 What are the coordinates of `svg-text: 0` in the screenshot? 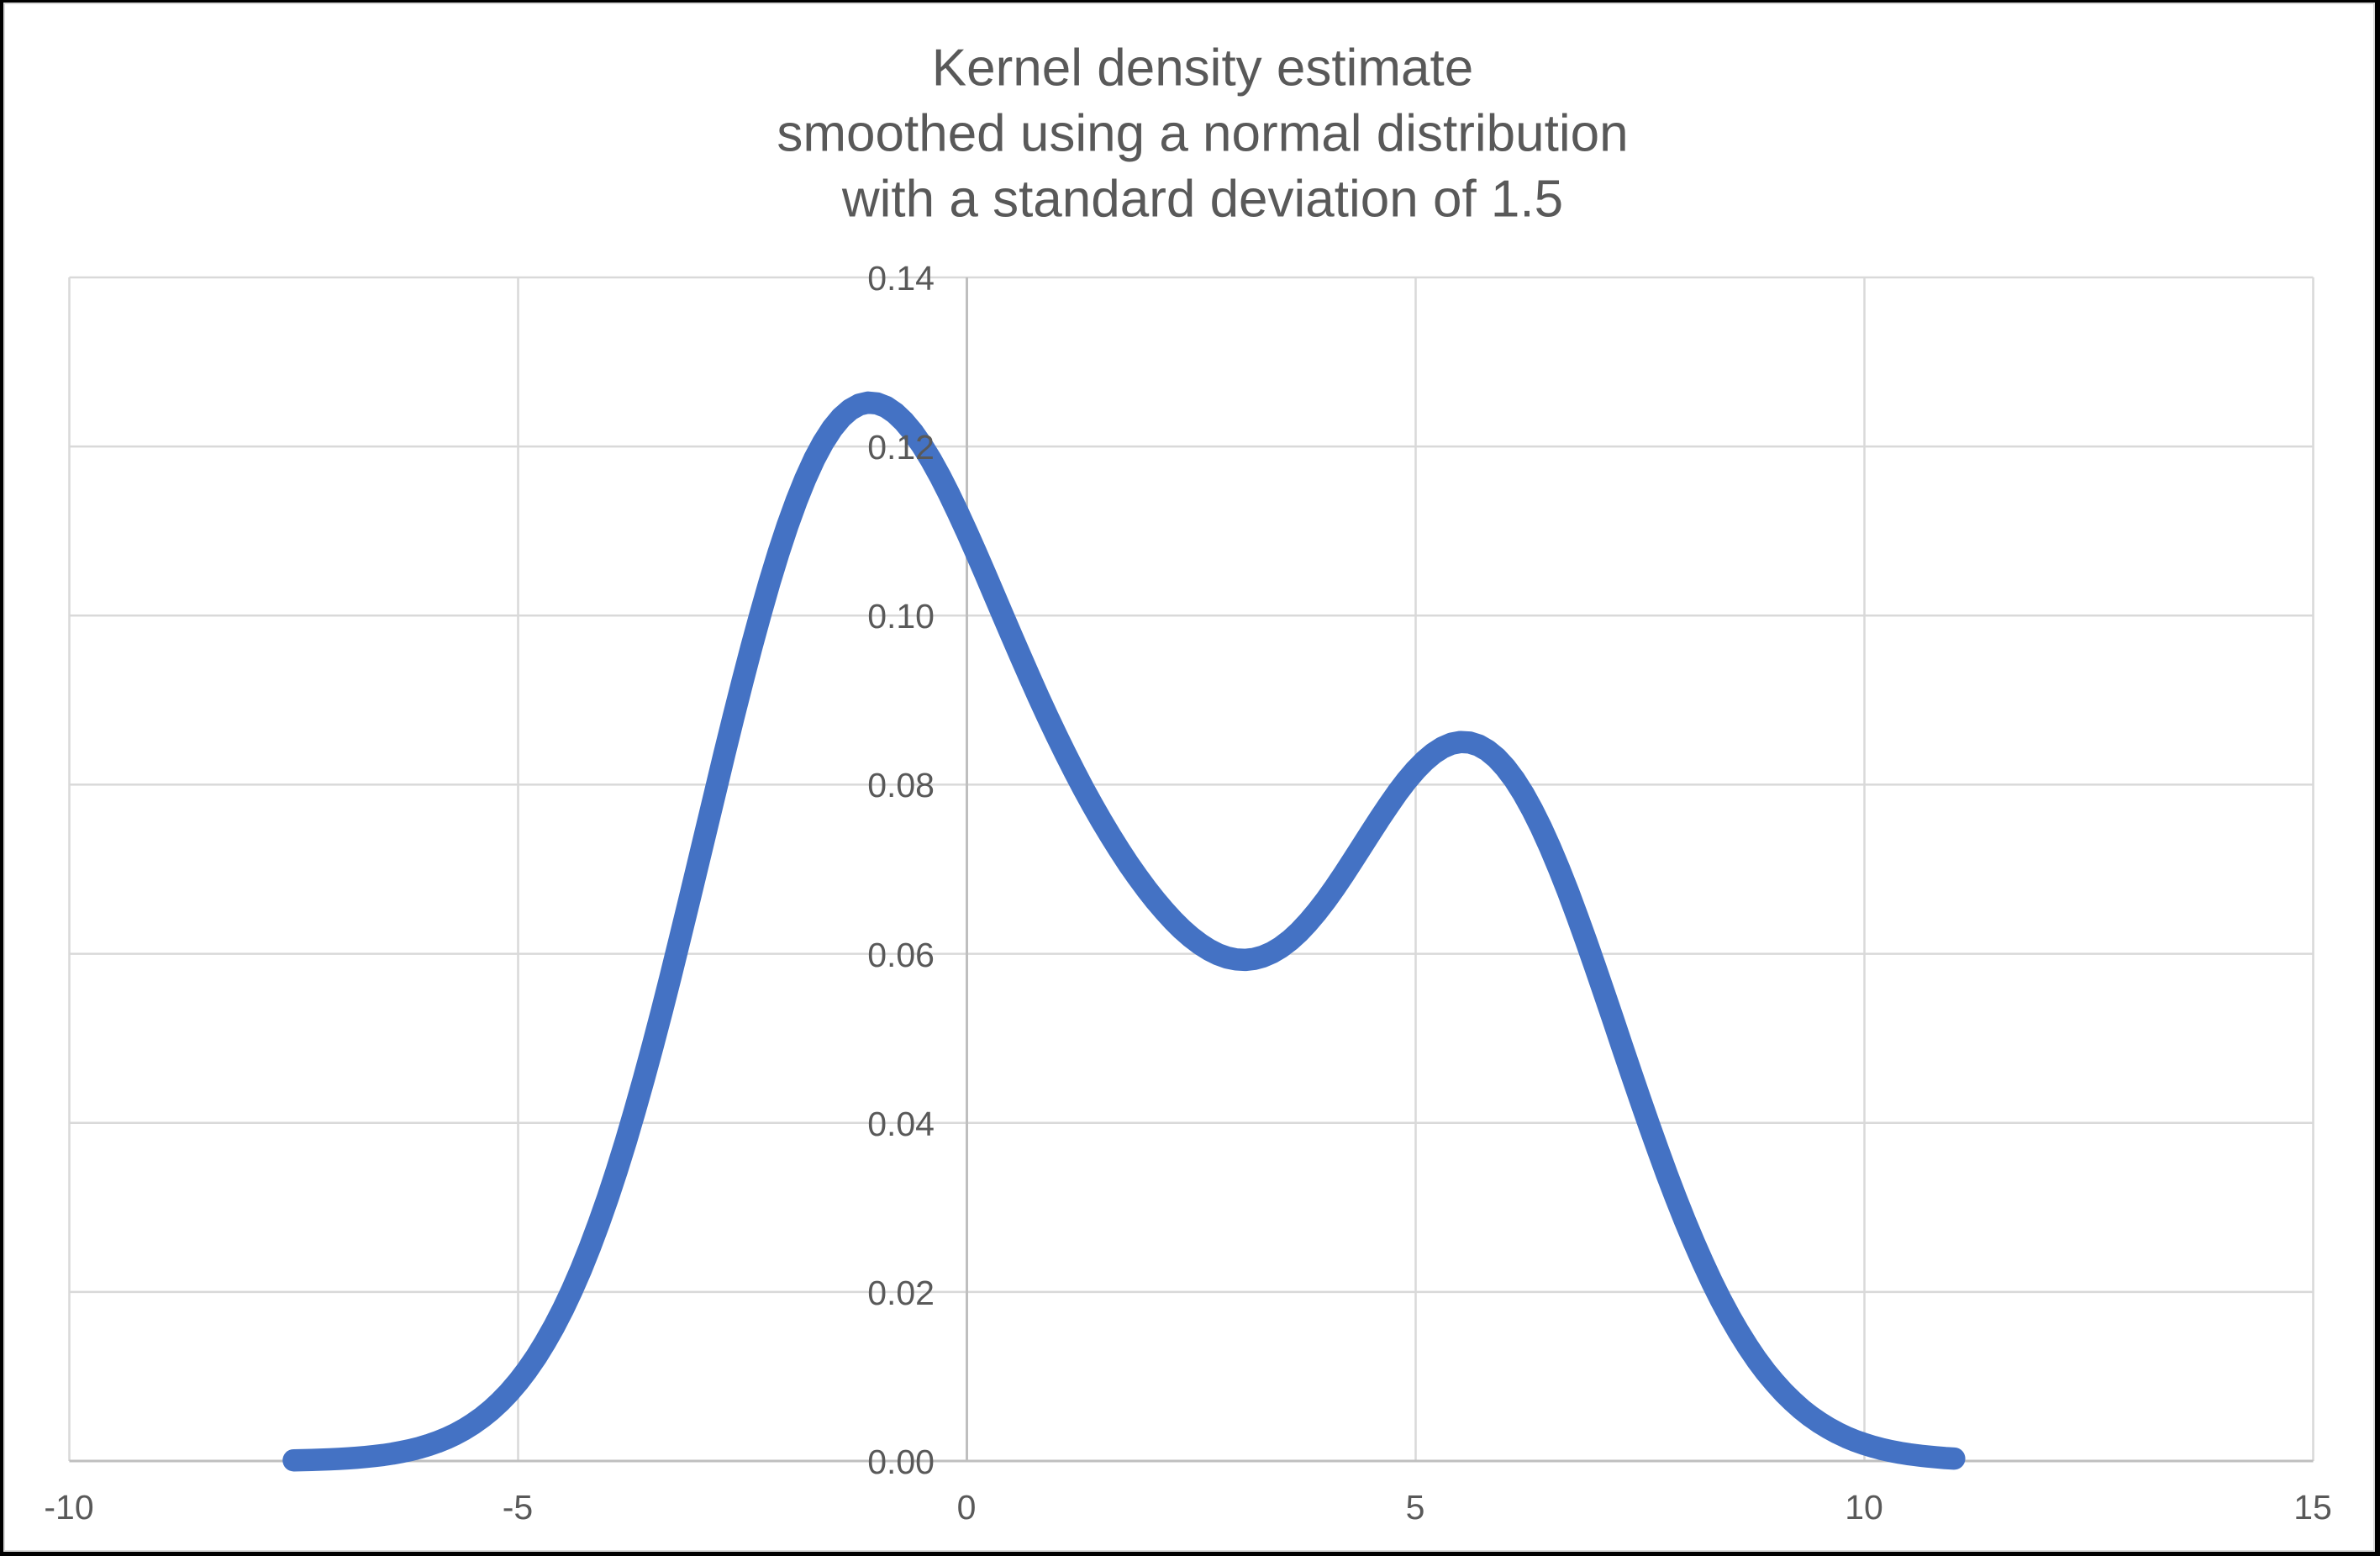 It's located at (967, 1508).